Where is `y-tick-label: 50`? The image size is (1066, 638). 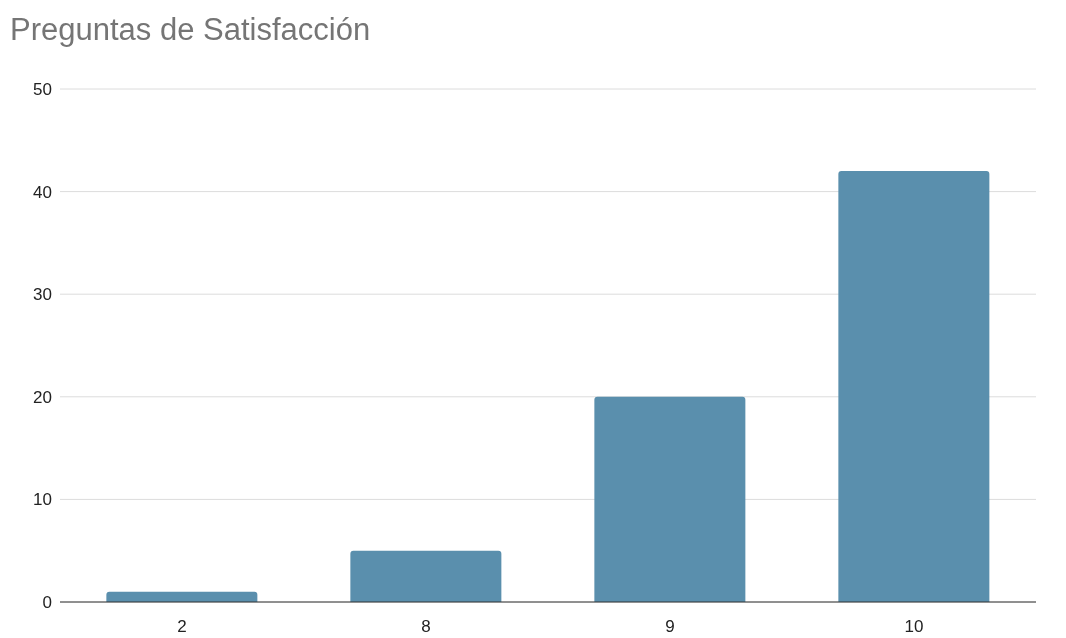
y-tick-label: 50 is located at coordinates (42, 90).